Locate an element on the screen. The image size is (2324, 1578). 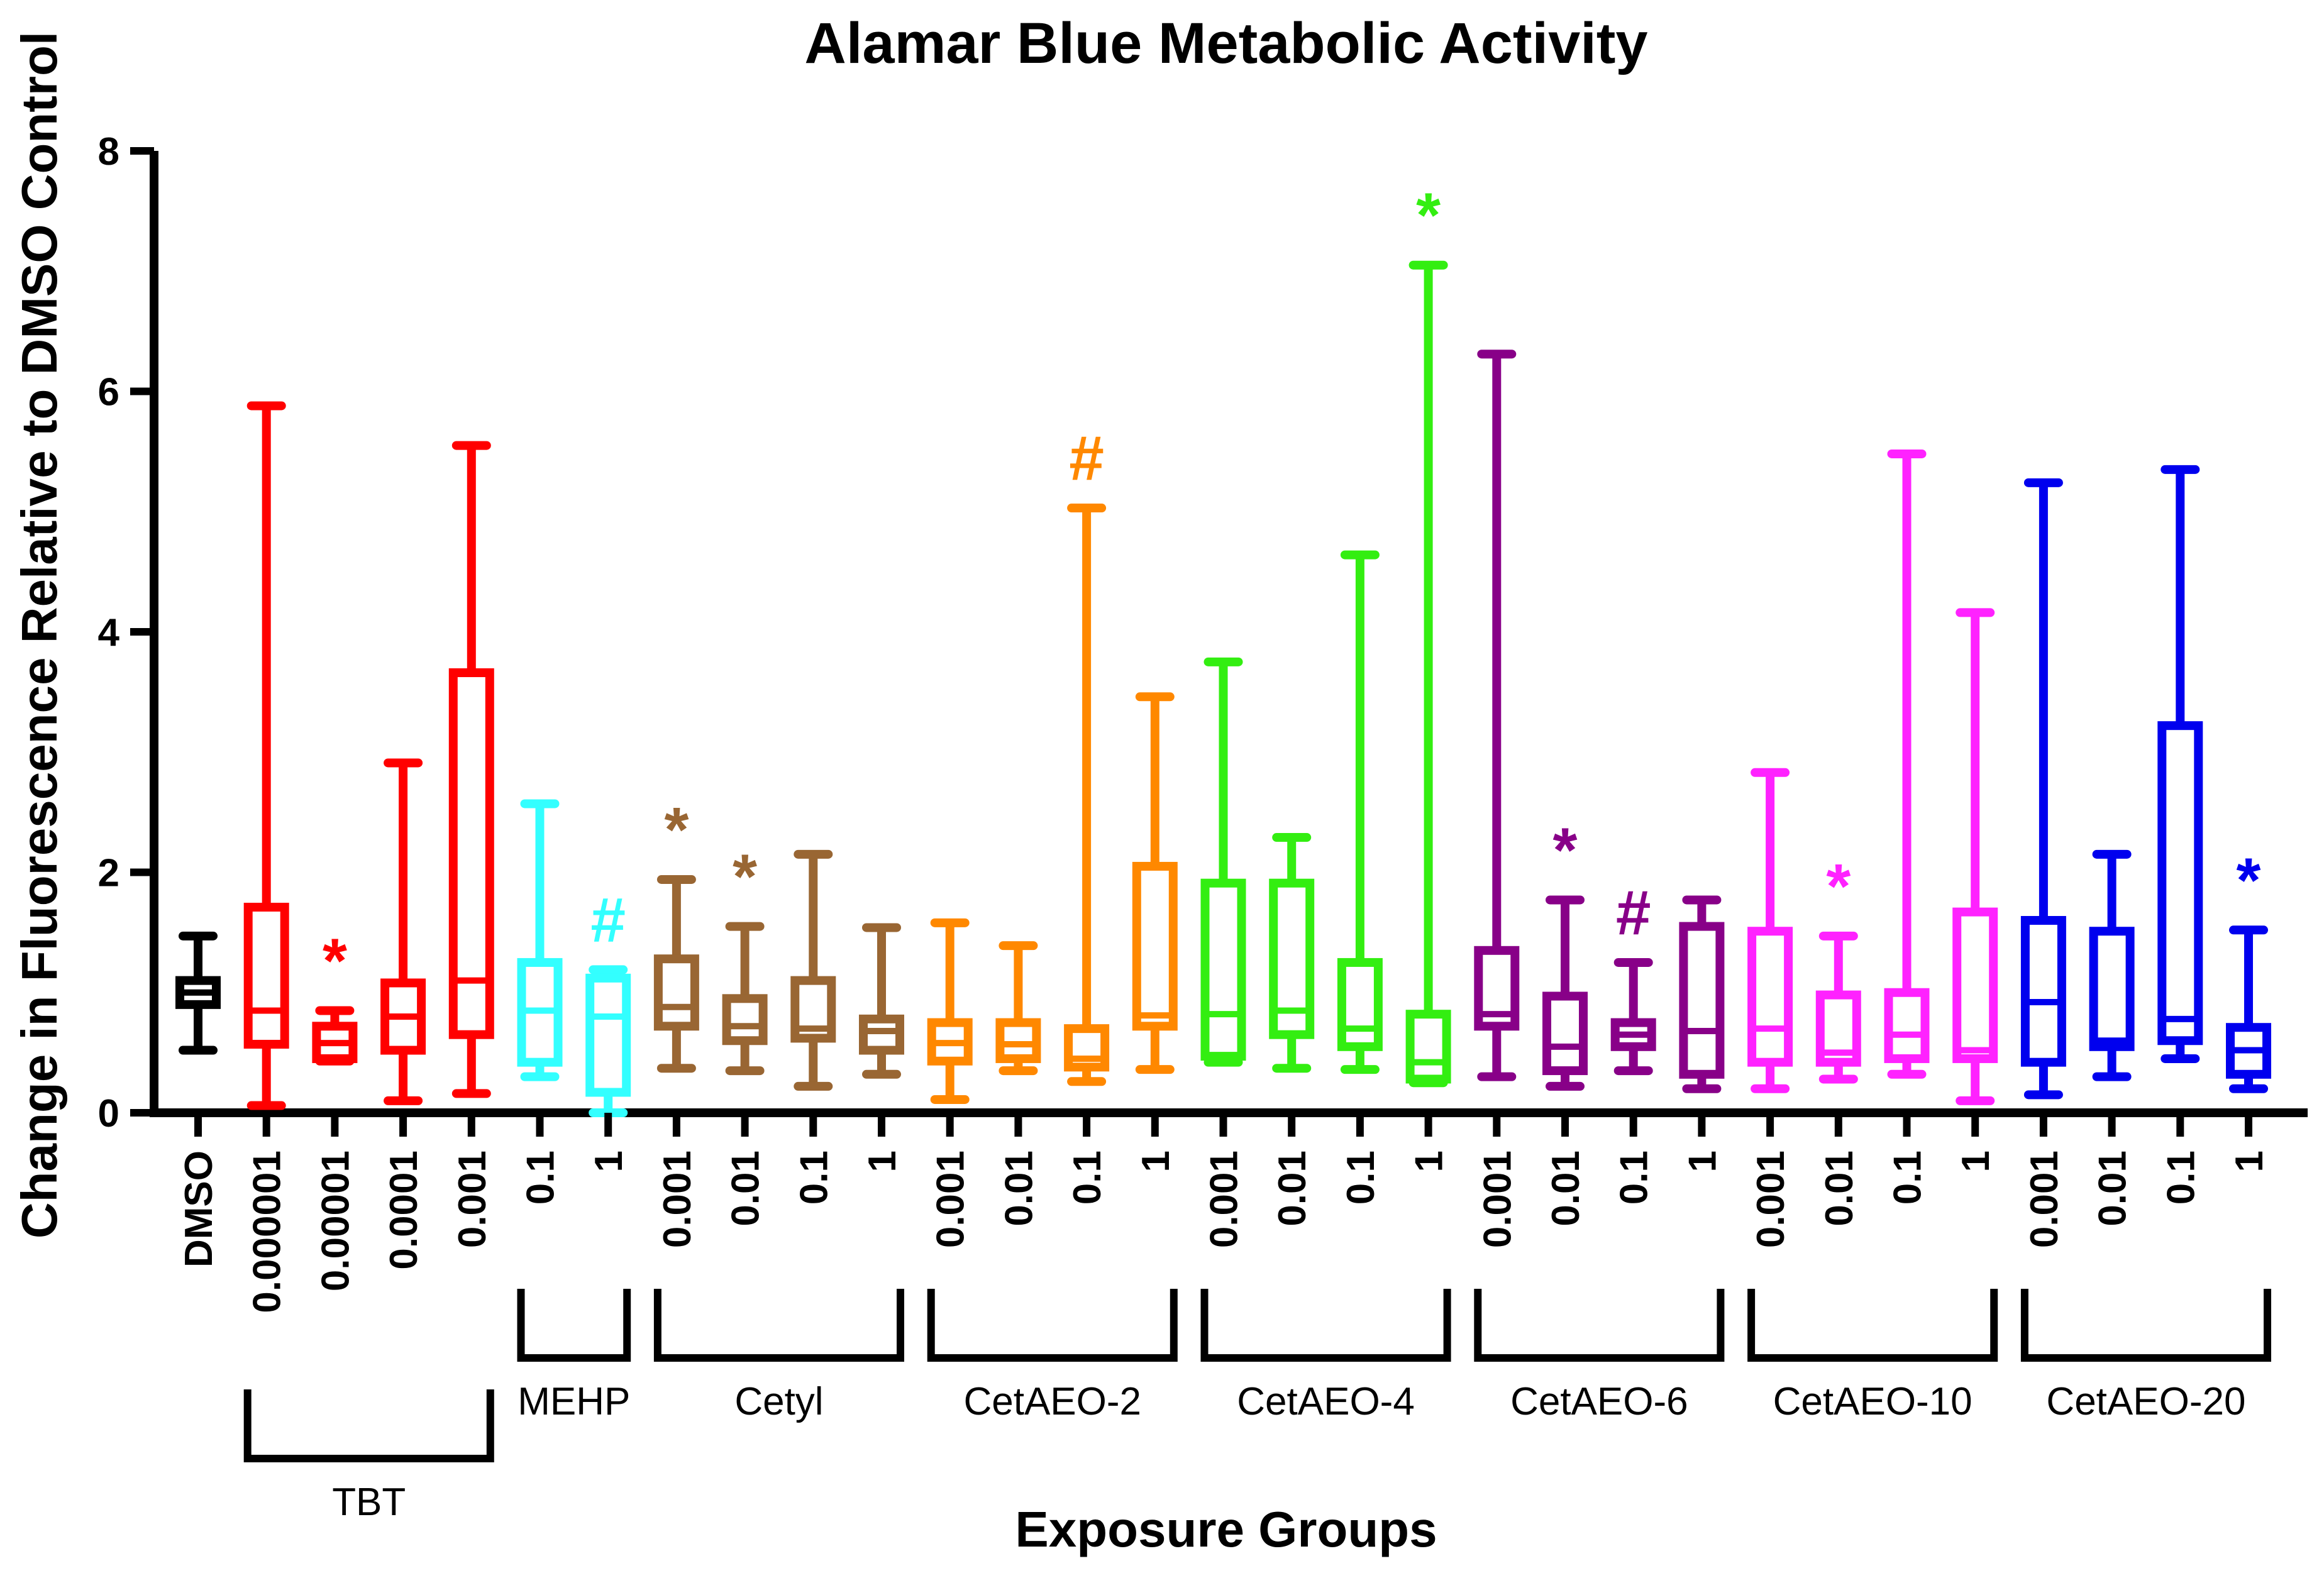
box-cetaeo-10-0.01: * is located at coordinates (1838, 967).